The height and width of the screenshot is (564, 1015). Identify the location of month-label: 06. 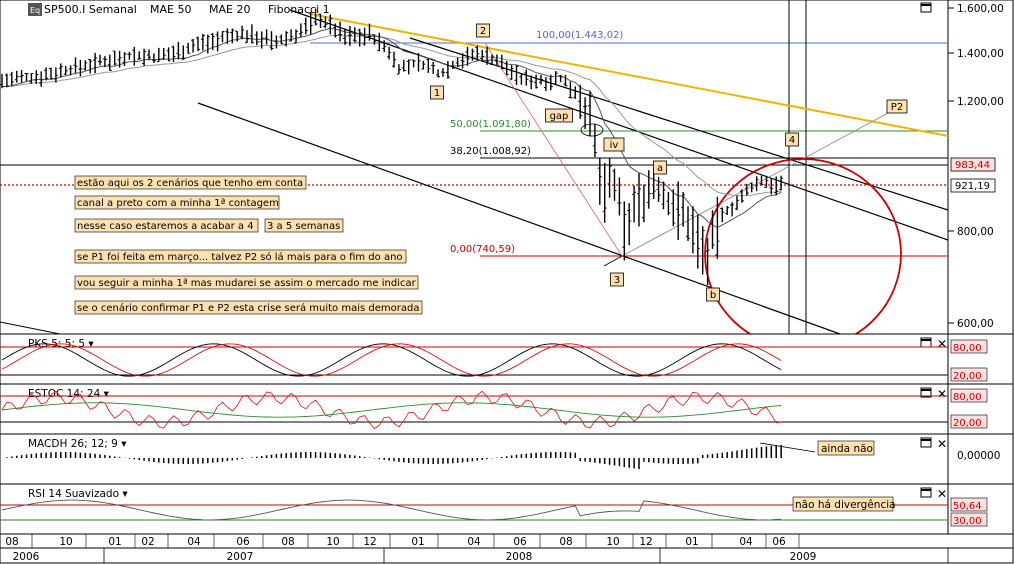
(520, 542).